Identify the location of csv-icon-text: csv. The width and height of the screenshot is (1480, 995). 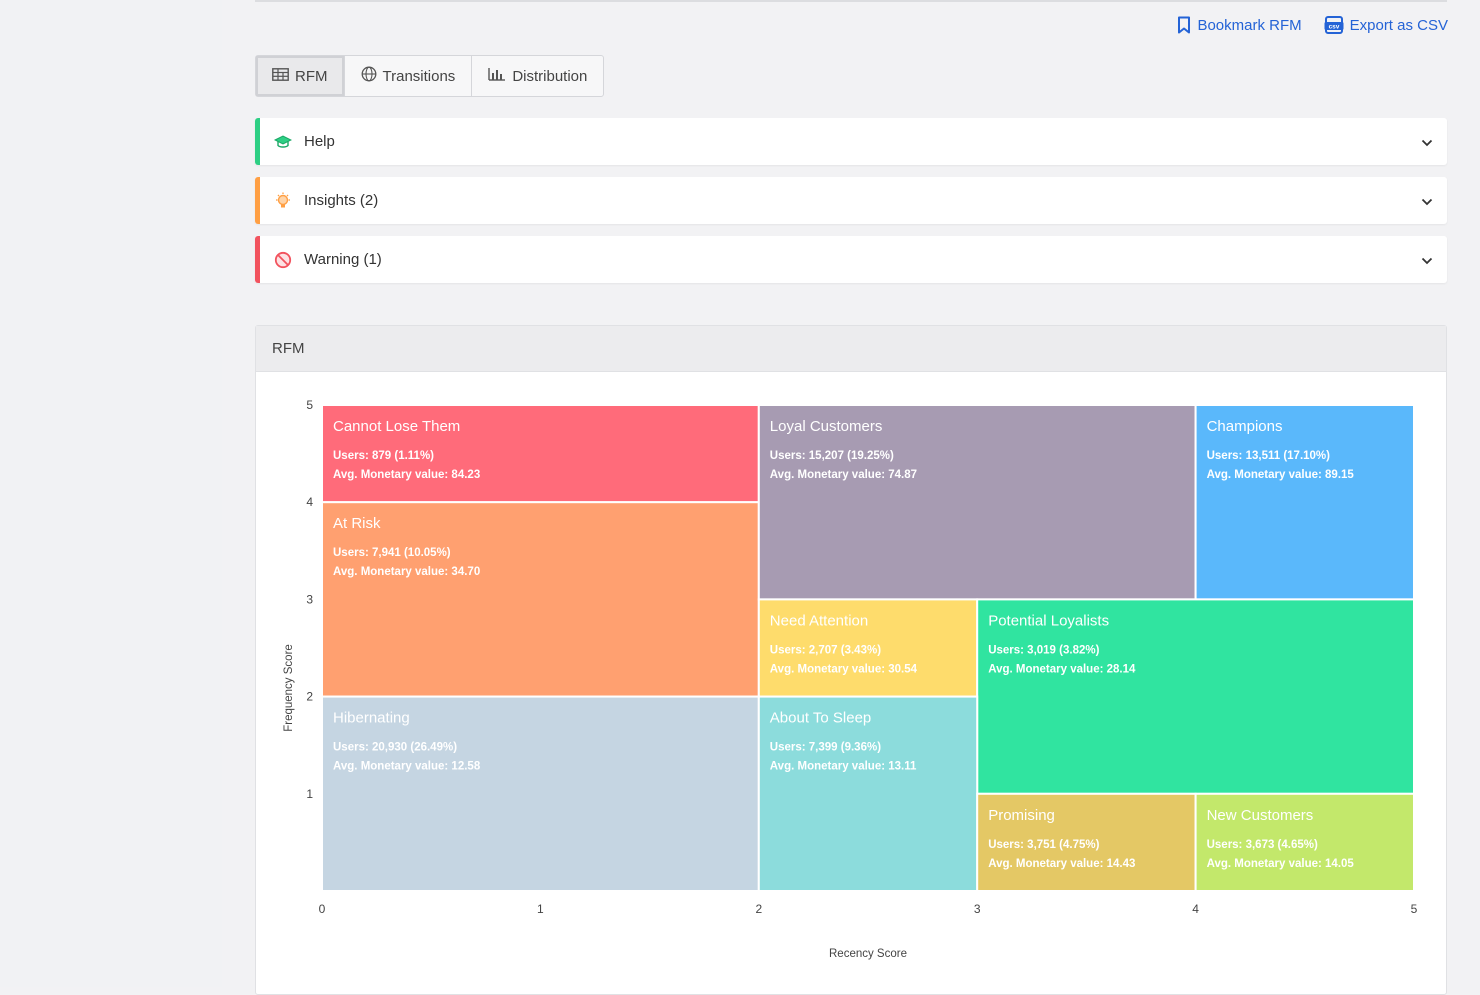
(1333, 26).